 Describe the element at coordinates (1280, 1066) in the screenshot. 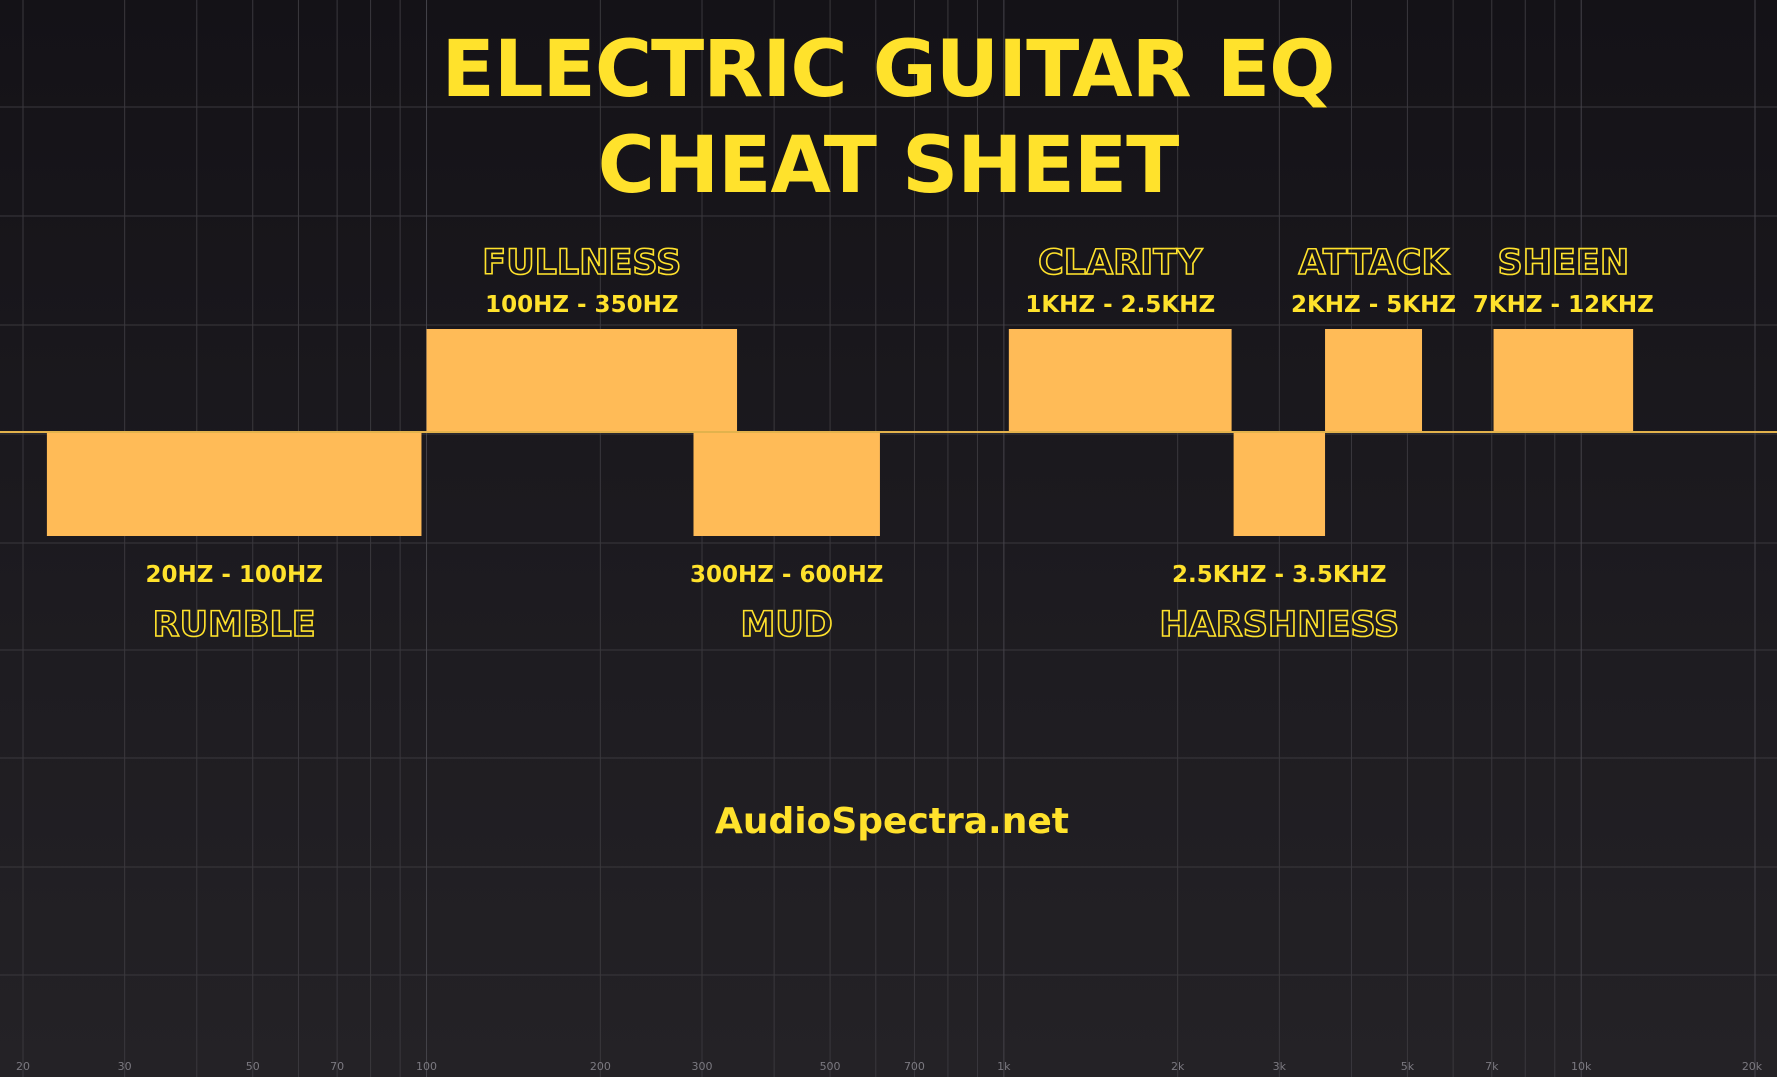

I see `x-tick-label: 3k` at that location.